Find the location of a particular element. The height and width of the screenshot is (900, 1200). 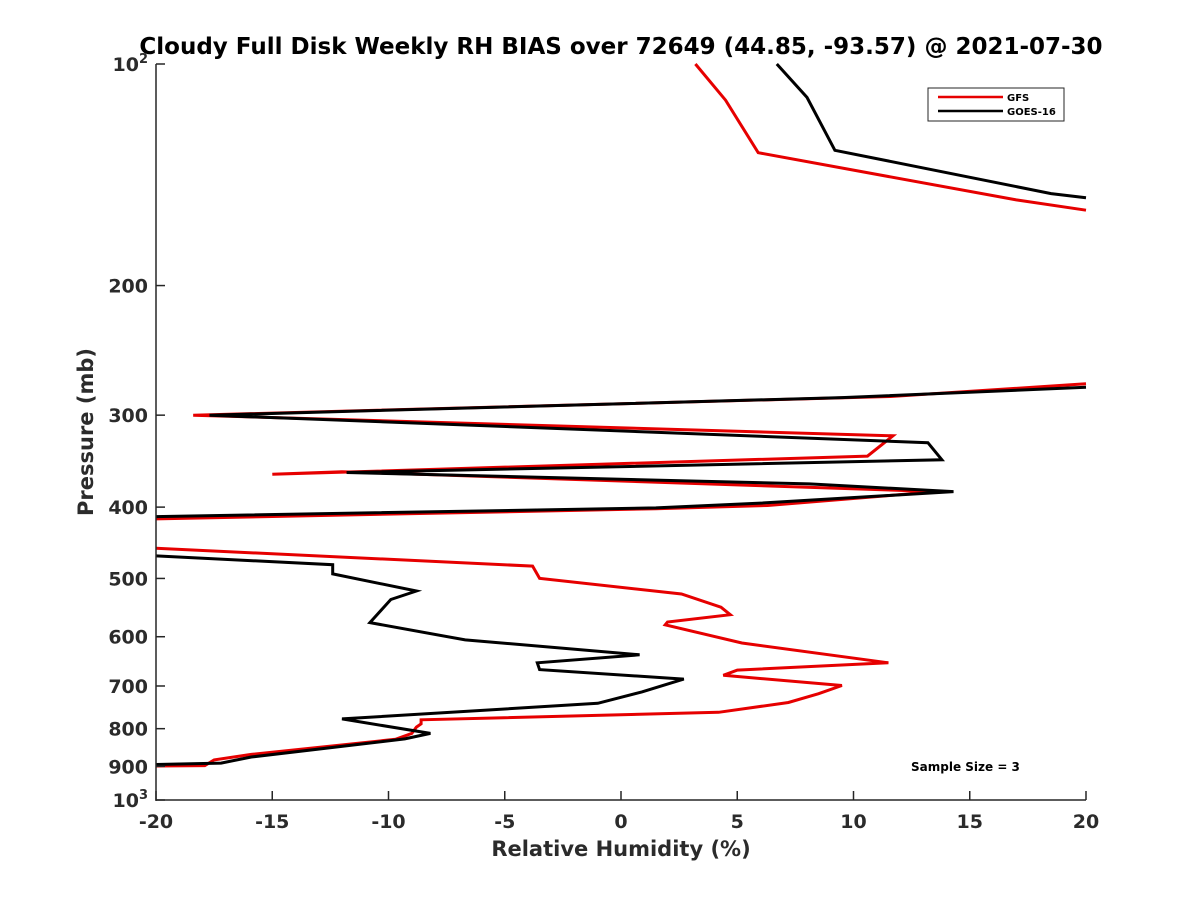

y-tick-label: 700 is located at coordinates (128, 687).